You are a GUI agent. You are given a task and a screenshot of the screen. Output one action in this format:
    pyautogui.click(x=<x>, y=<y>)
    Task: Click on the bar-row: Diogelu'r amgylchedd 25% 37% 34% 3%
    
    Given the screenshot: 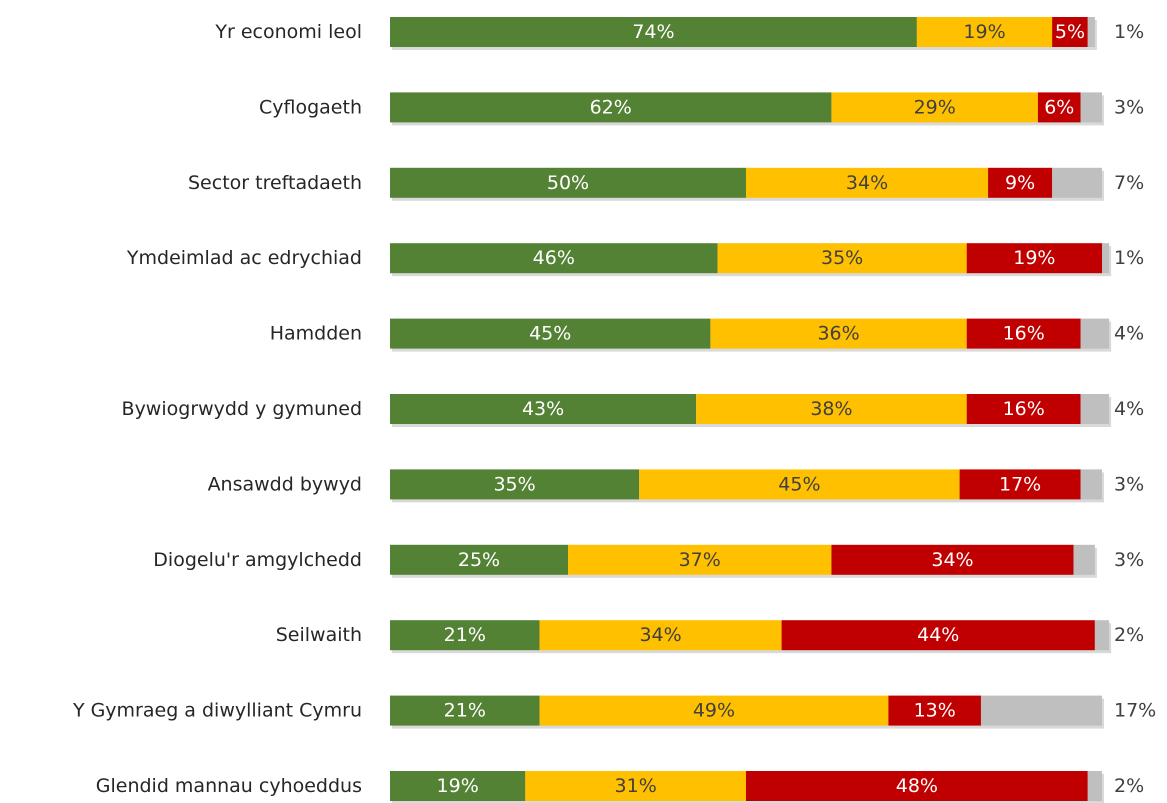 What is the action you would take?
    pyautogui.click(x=648, y=561)
    